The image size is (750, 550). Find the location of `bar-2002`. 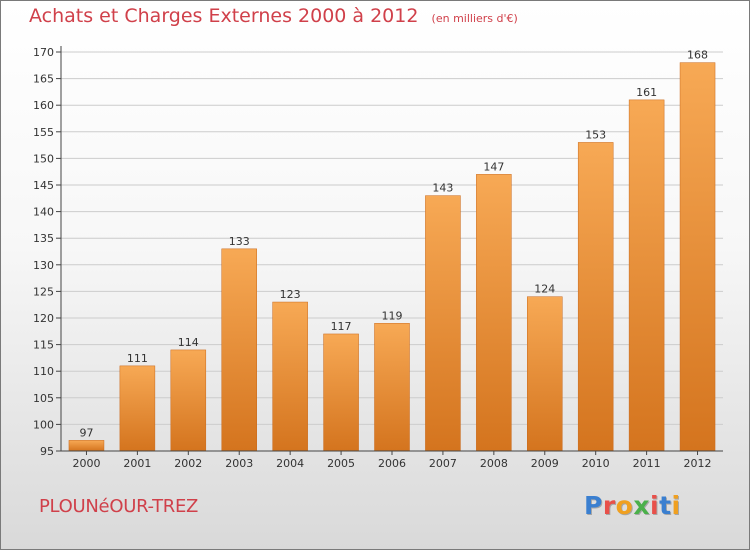

bar-2002 is located at coordinates (188, 400).